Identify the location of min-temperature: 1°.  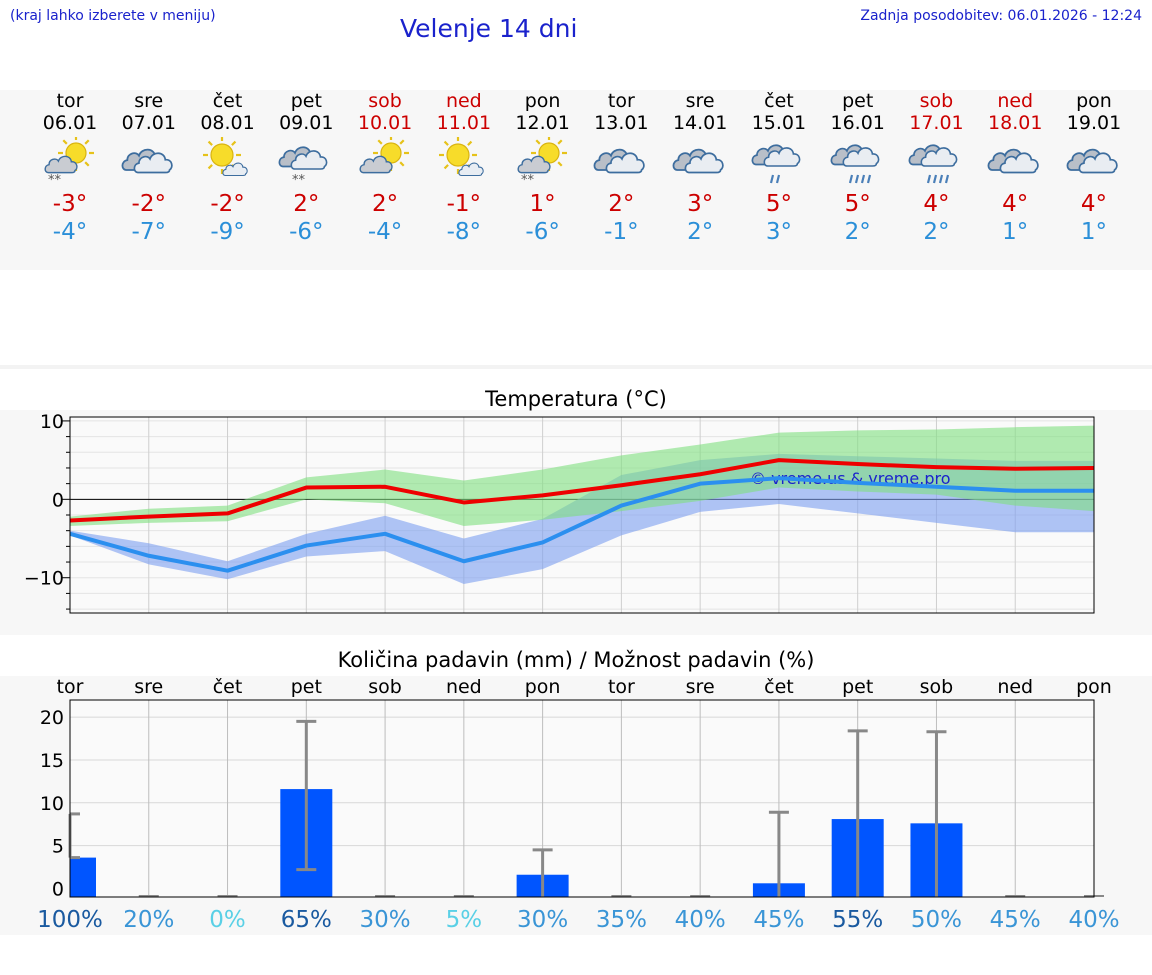
(1094, 232).